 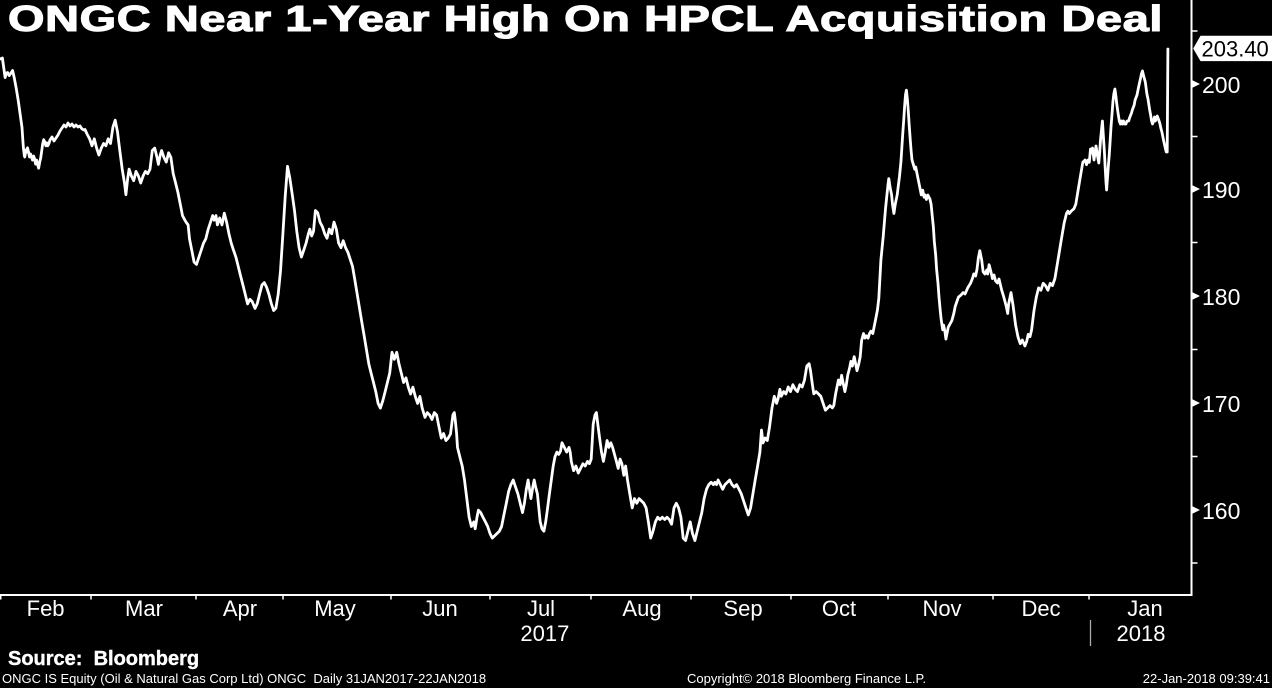 I want to click on svg-text: 190, so click(x=1221, y=190).